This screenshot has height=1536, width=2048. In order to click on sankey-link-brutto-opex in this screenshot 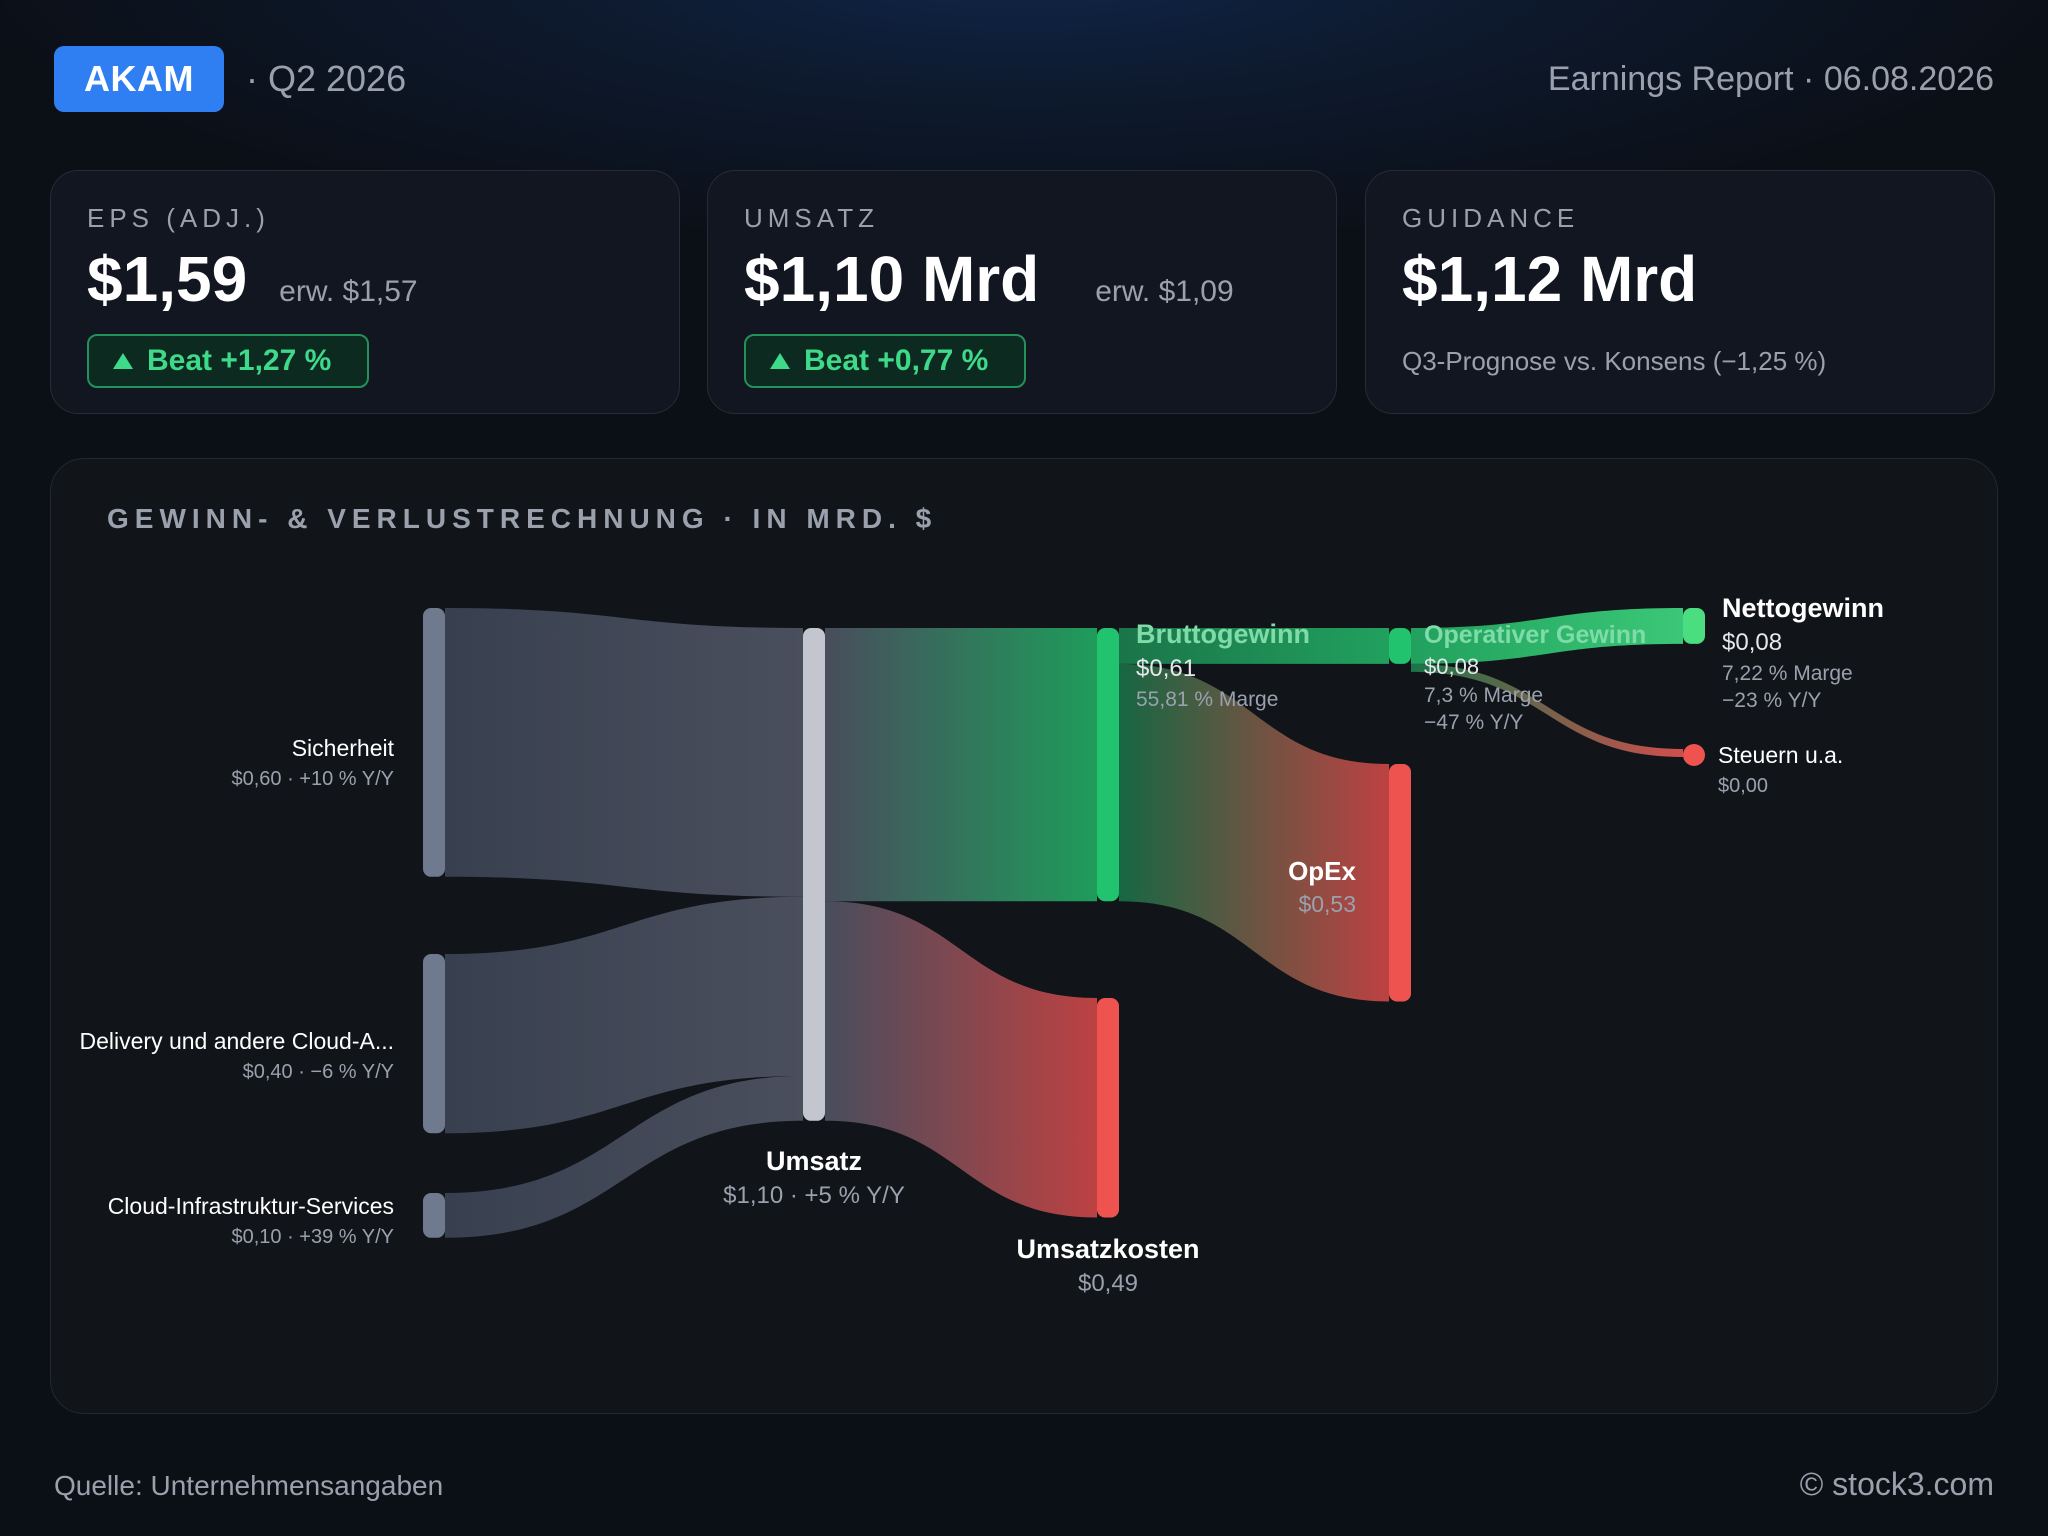, I will do `click(1254, 832)`.